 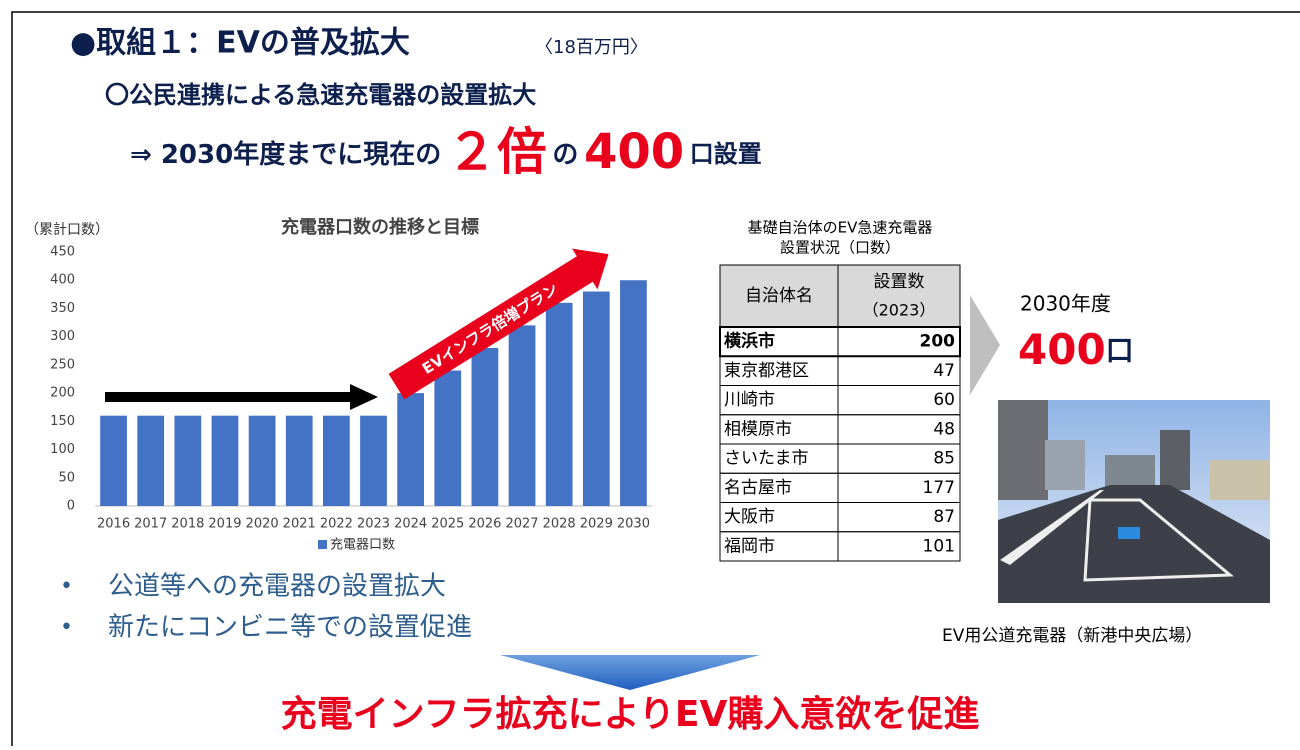 What do you see at coordinates (634, 152) in the screenshot?
I see `target-number: 400` at bounding box center [634, 152].